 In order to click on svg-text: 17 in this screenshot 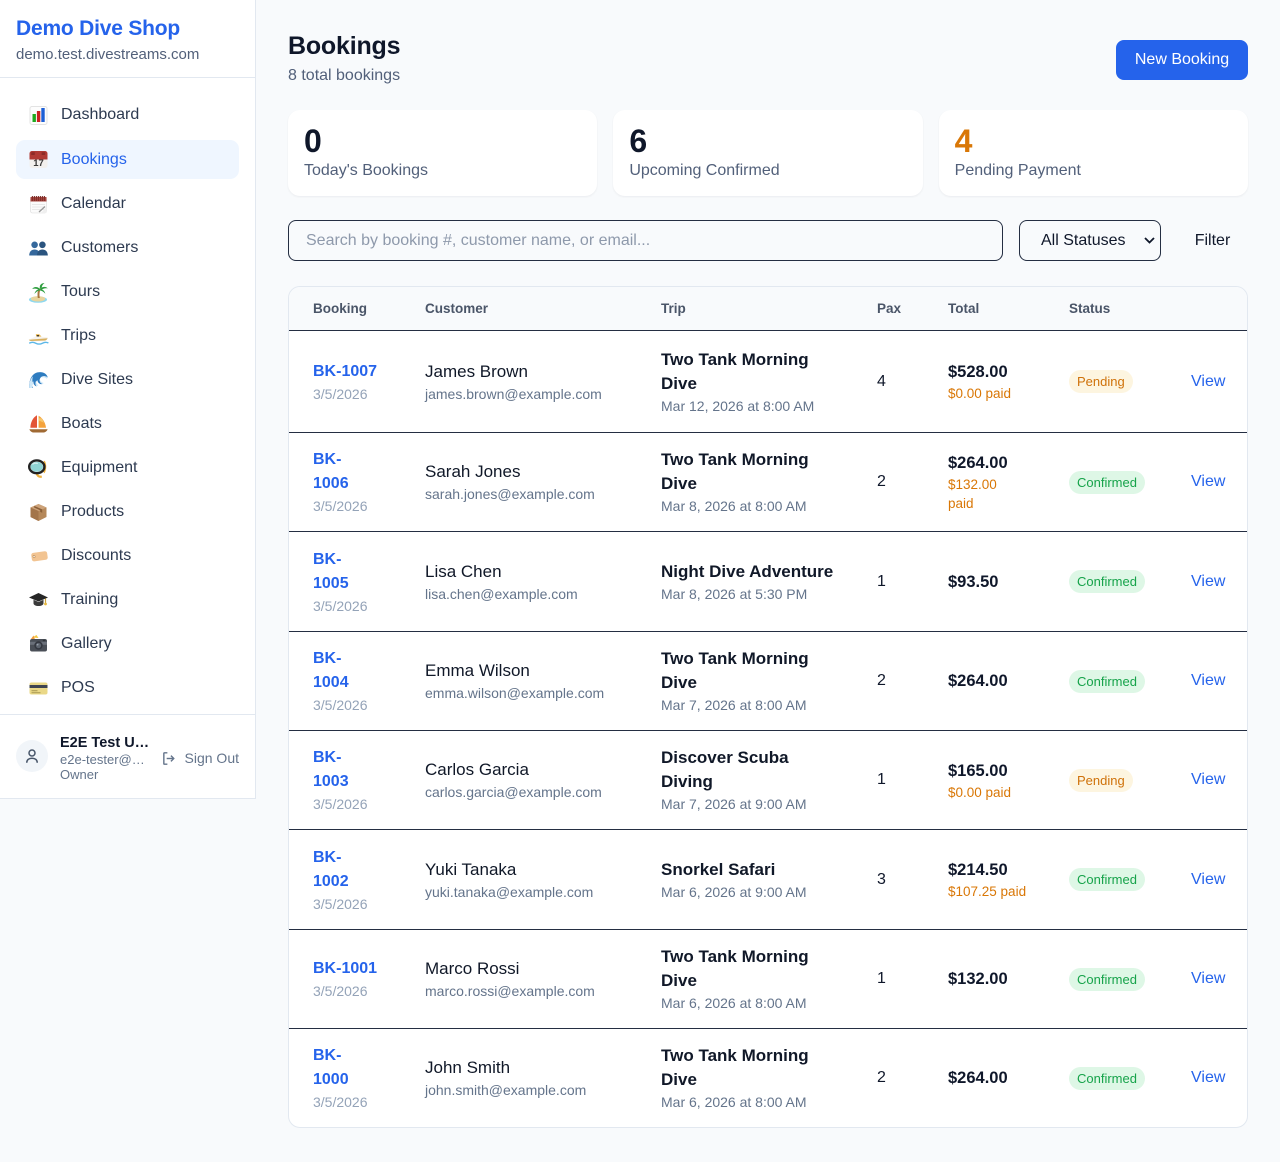, I will do `click(38, 163)`.